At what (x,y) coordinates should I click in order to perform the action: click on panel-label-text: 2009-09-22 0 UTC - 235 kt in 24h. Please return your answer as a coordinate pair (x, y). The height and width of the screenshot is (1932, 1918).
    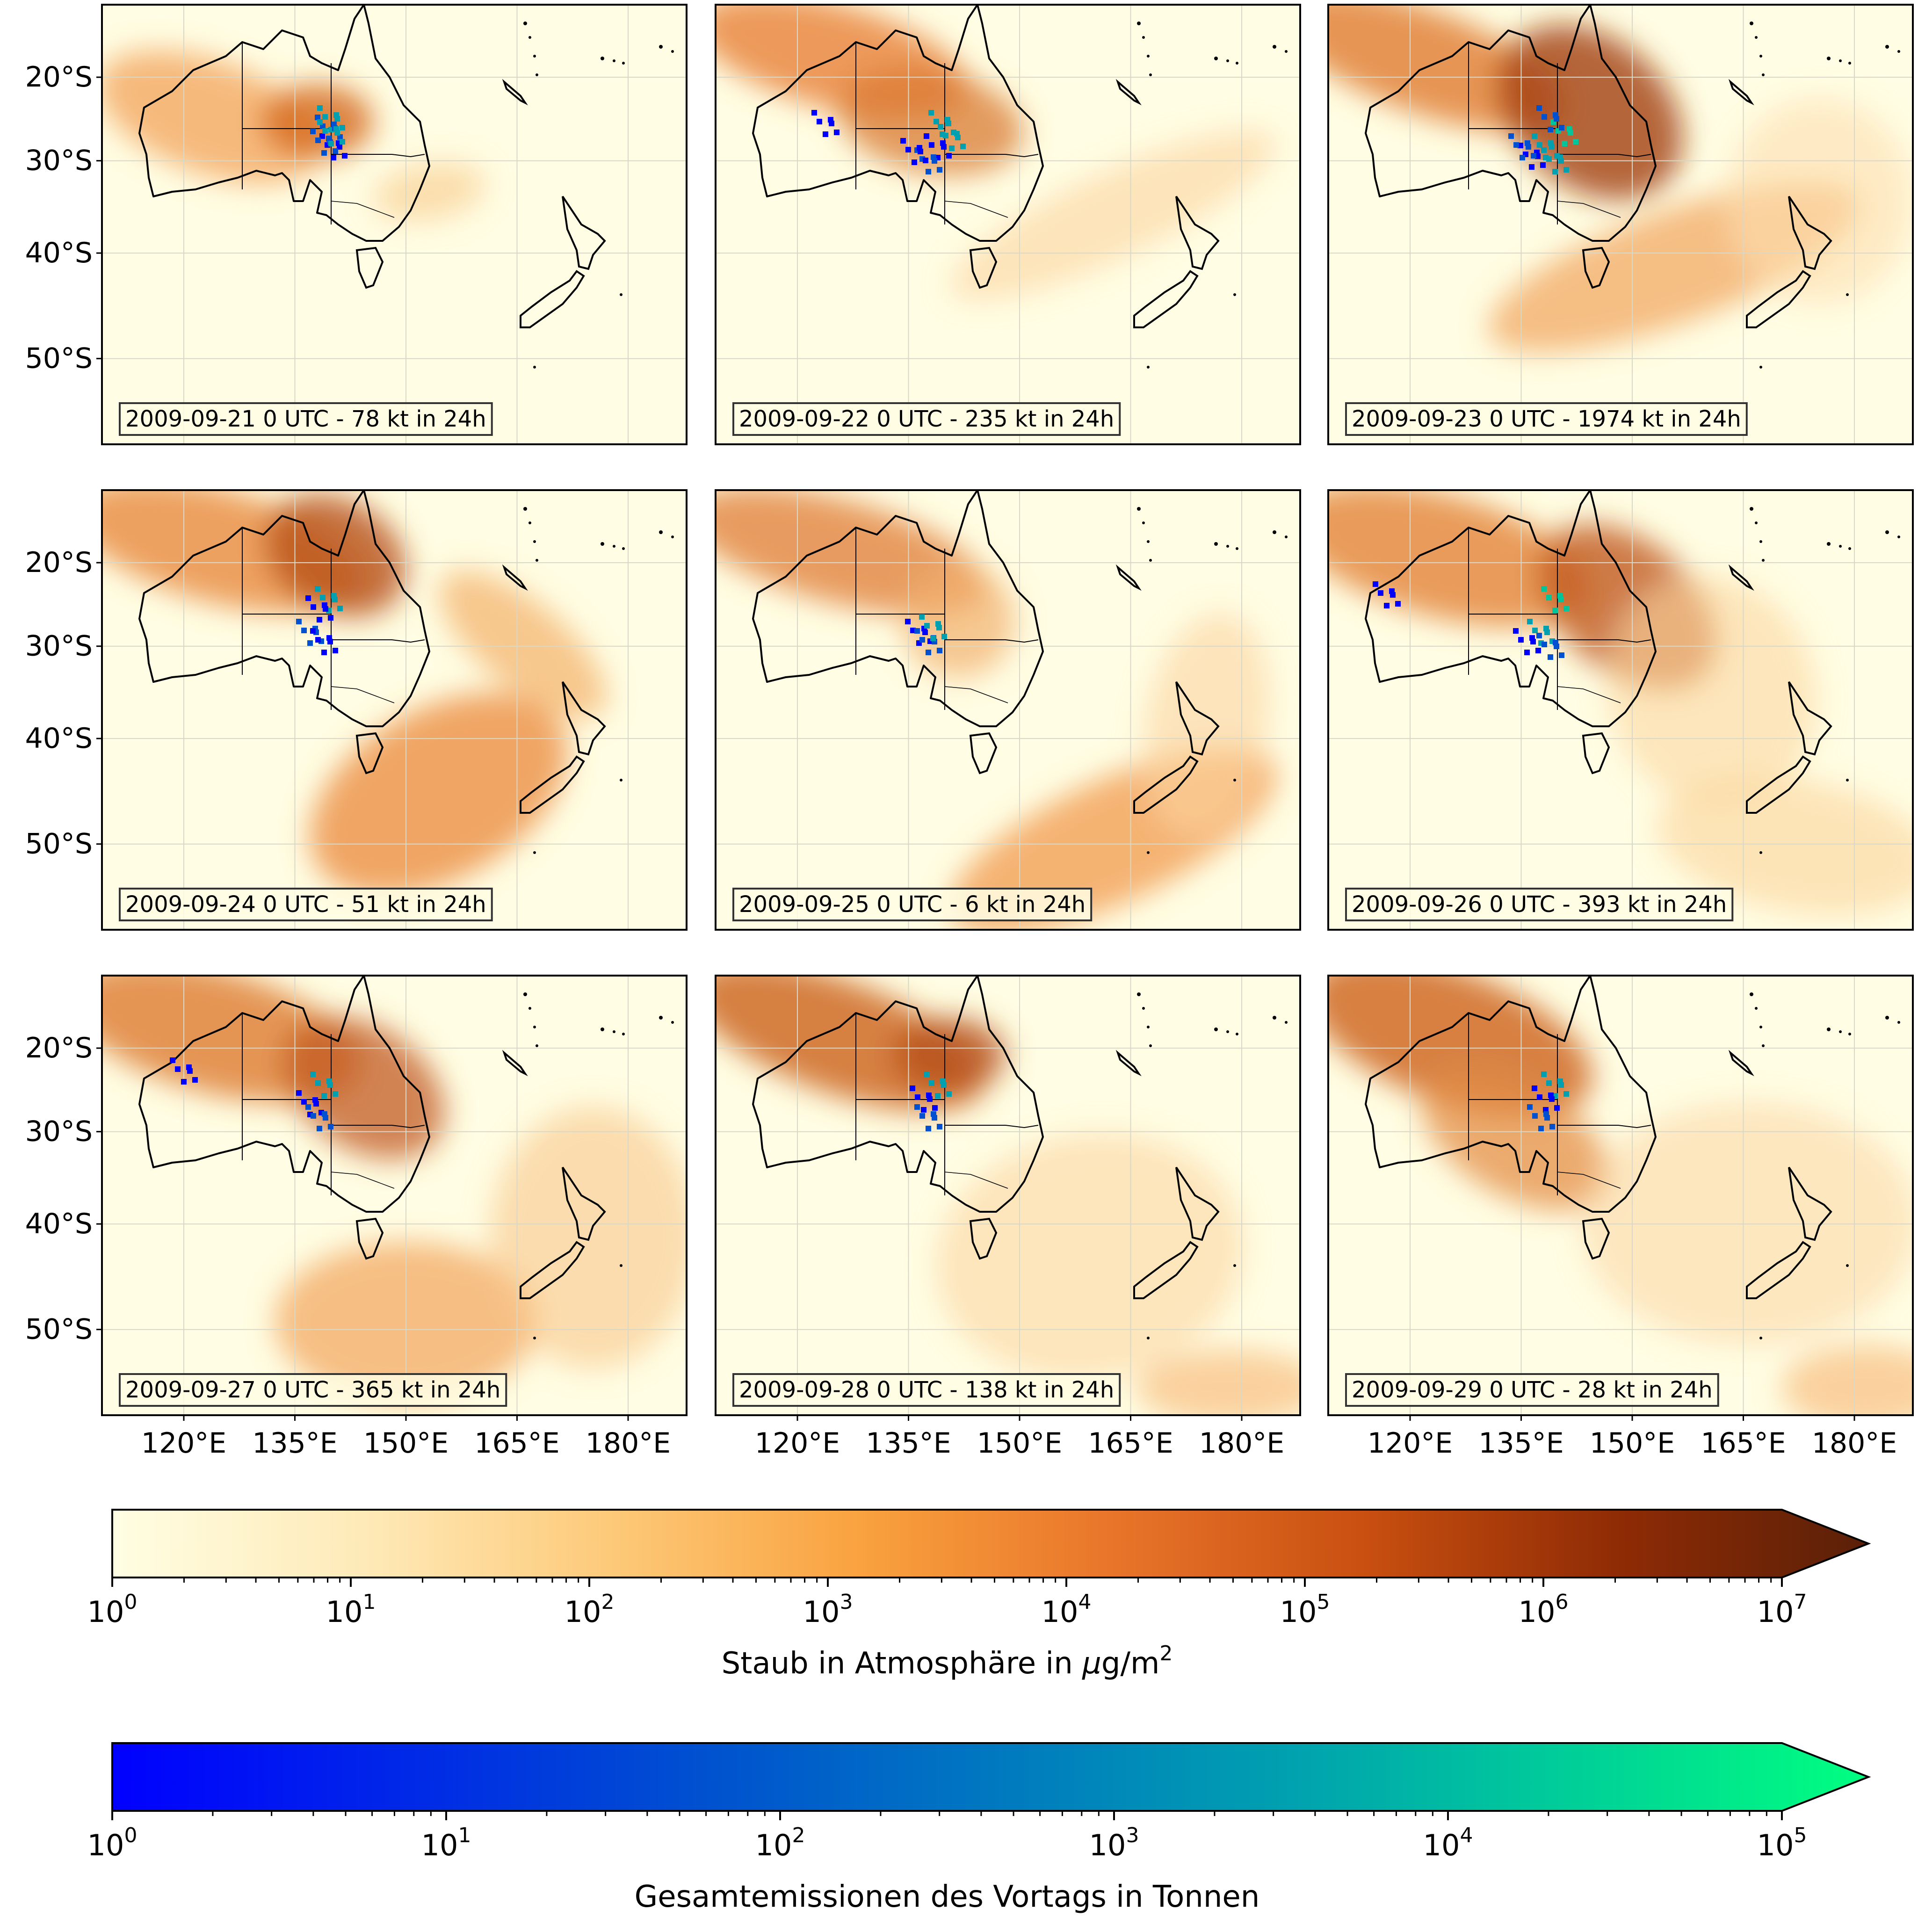
    Looking at the image, I should click on (927, 419).